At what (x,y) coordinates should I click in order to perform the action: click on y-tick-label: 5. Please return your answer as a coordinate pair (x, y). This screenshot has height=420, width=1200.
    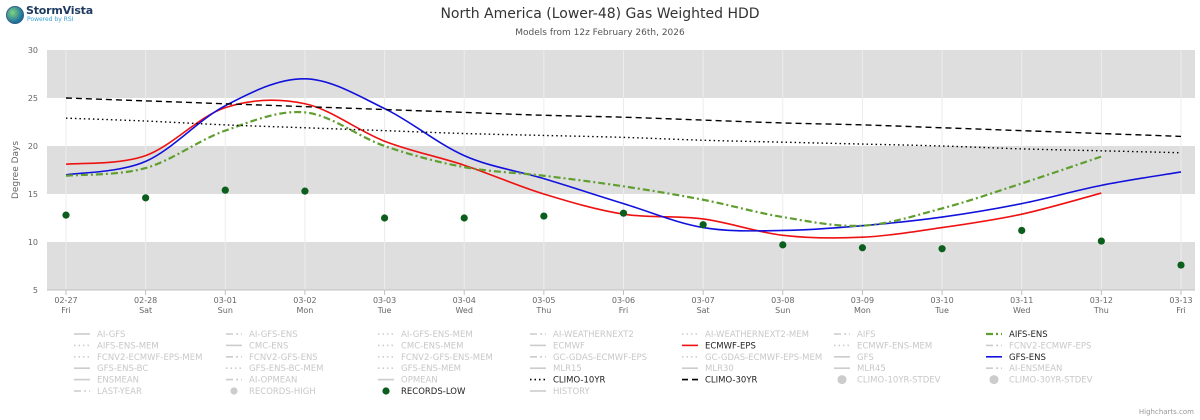
    Looking at the image, I should click on (35, 290).